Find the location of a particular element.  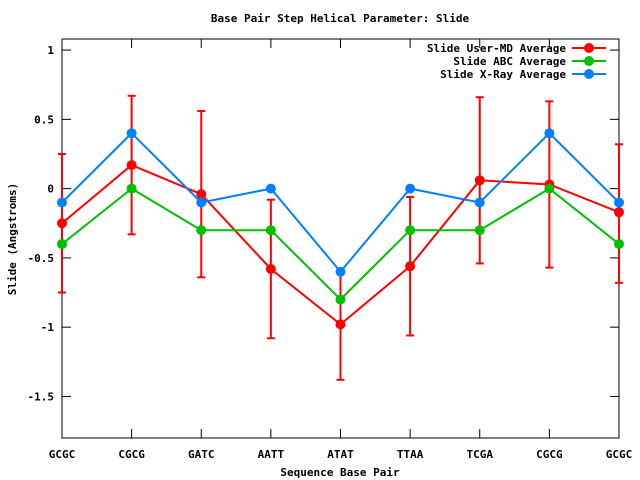

x-tick-label: TCGA is located at coordinates (480, 454).